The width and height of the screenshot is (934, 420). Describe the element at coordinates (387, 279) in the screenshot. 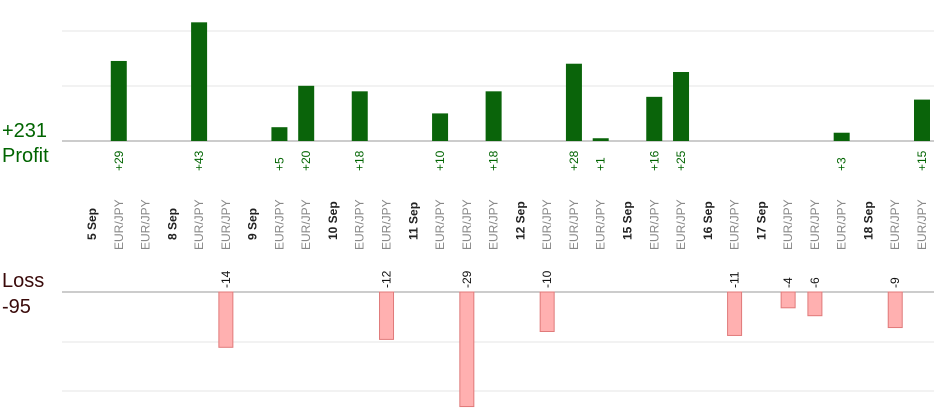

I see `loss-value-label: -12` at that location.